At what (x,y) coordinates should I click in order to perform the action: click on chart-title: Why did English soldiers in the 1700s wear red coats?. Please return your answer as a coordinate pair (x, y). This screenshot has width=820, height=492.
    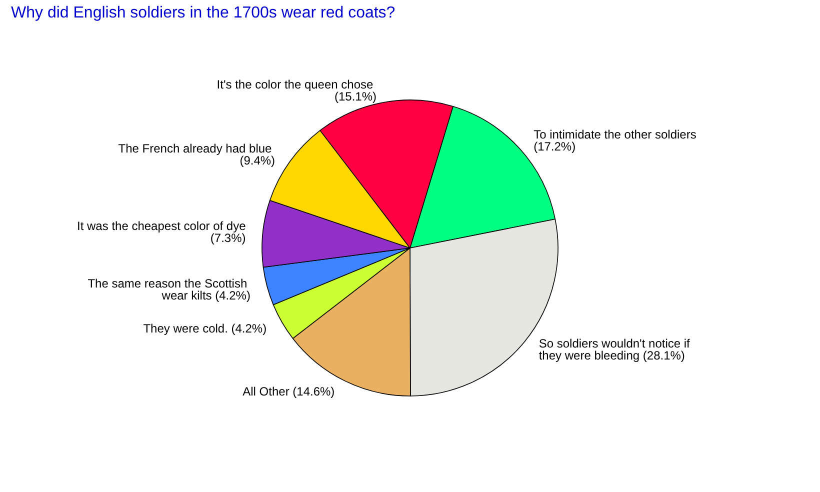
    Looking at the image, I should click on (203, 13).